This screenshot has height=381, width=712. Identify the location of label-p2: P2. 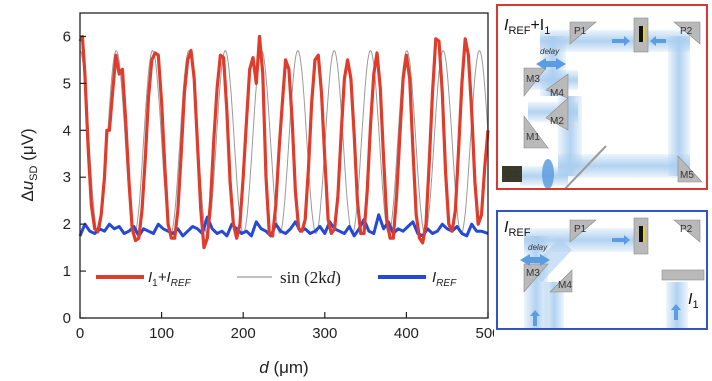
(686, 31).